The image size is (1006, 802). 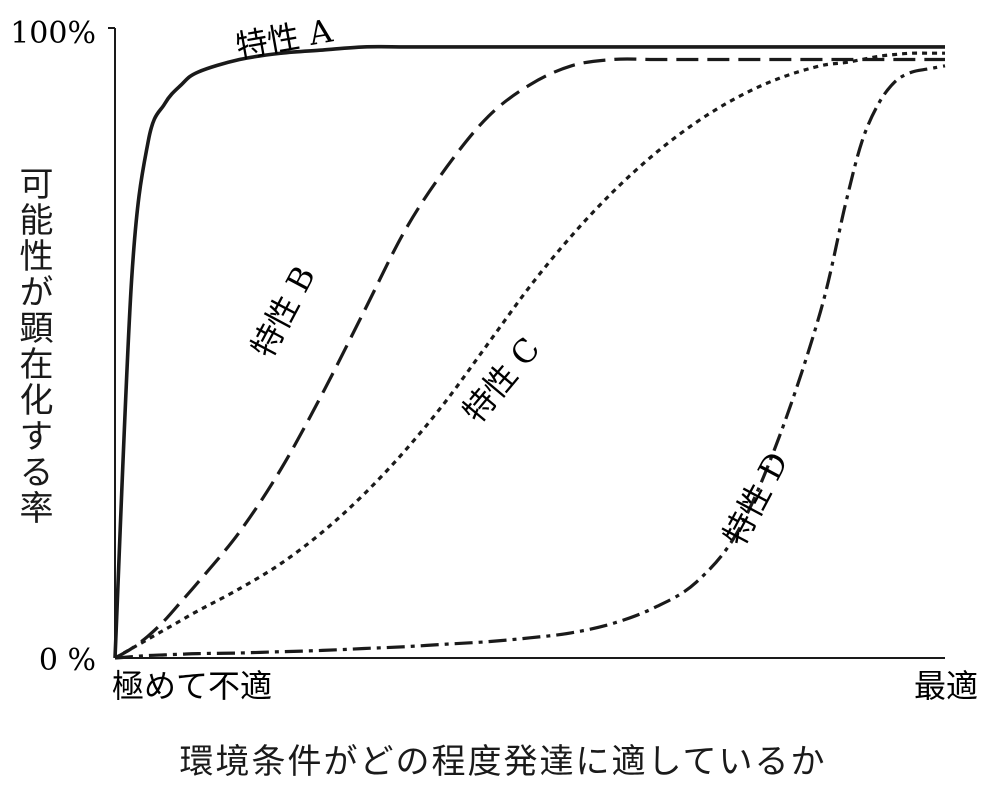 I want to click on y-tick-label-top: 100%, so click(x=53, y=33).